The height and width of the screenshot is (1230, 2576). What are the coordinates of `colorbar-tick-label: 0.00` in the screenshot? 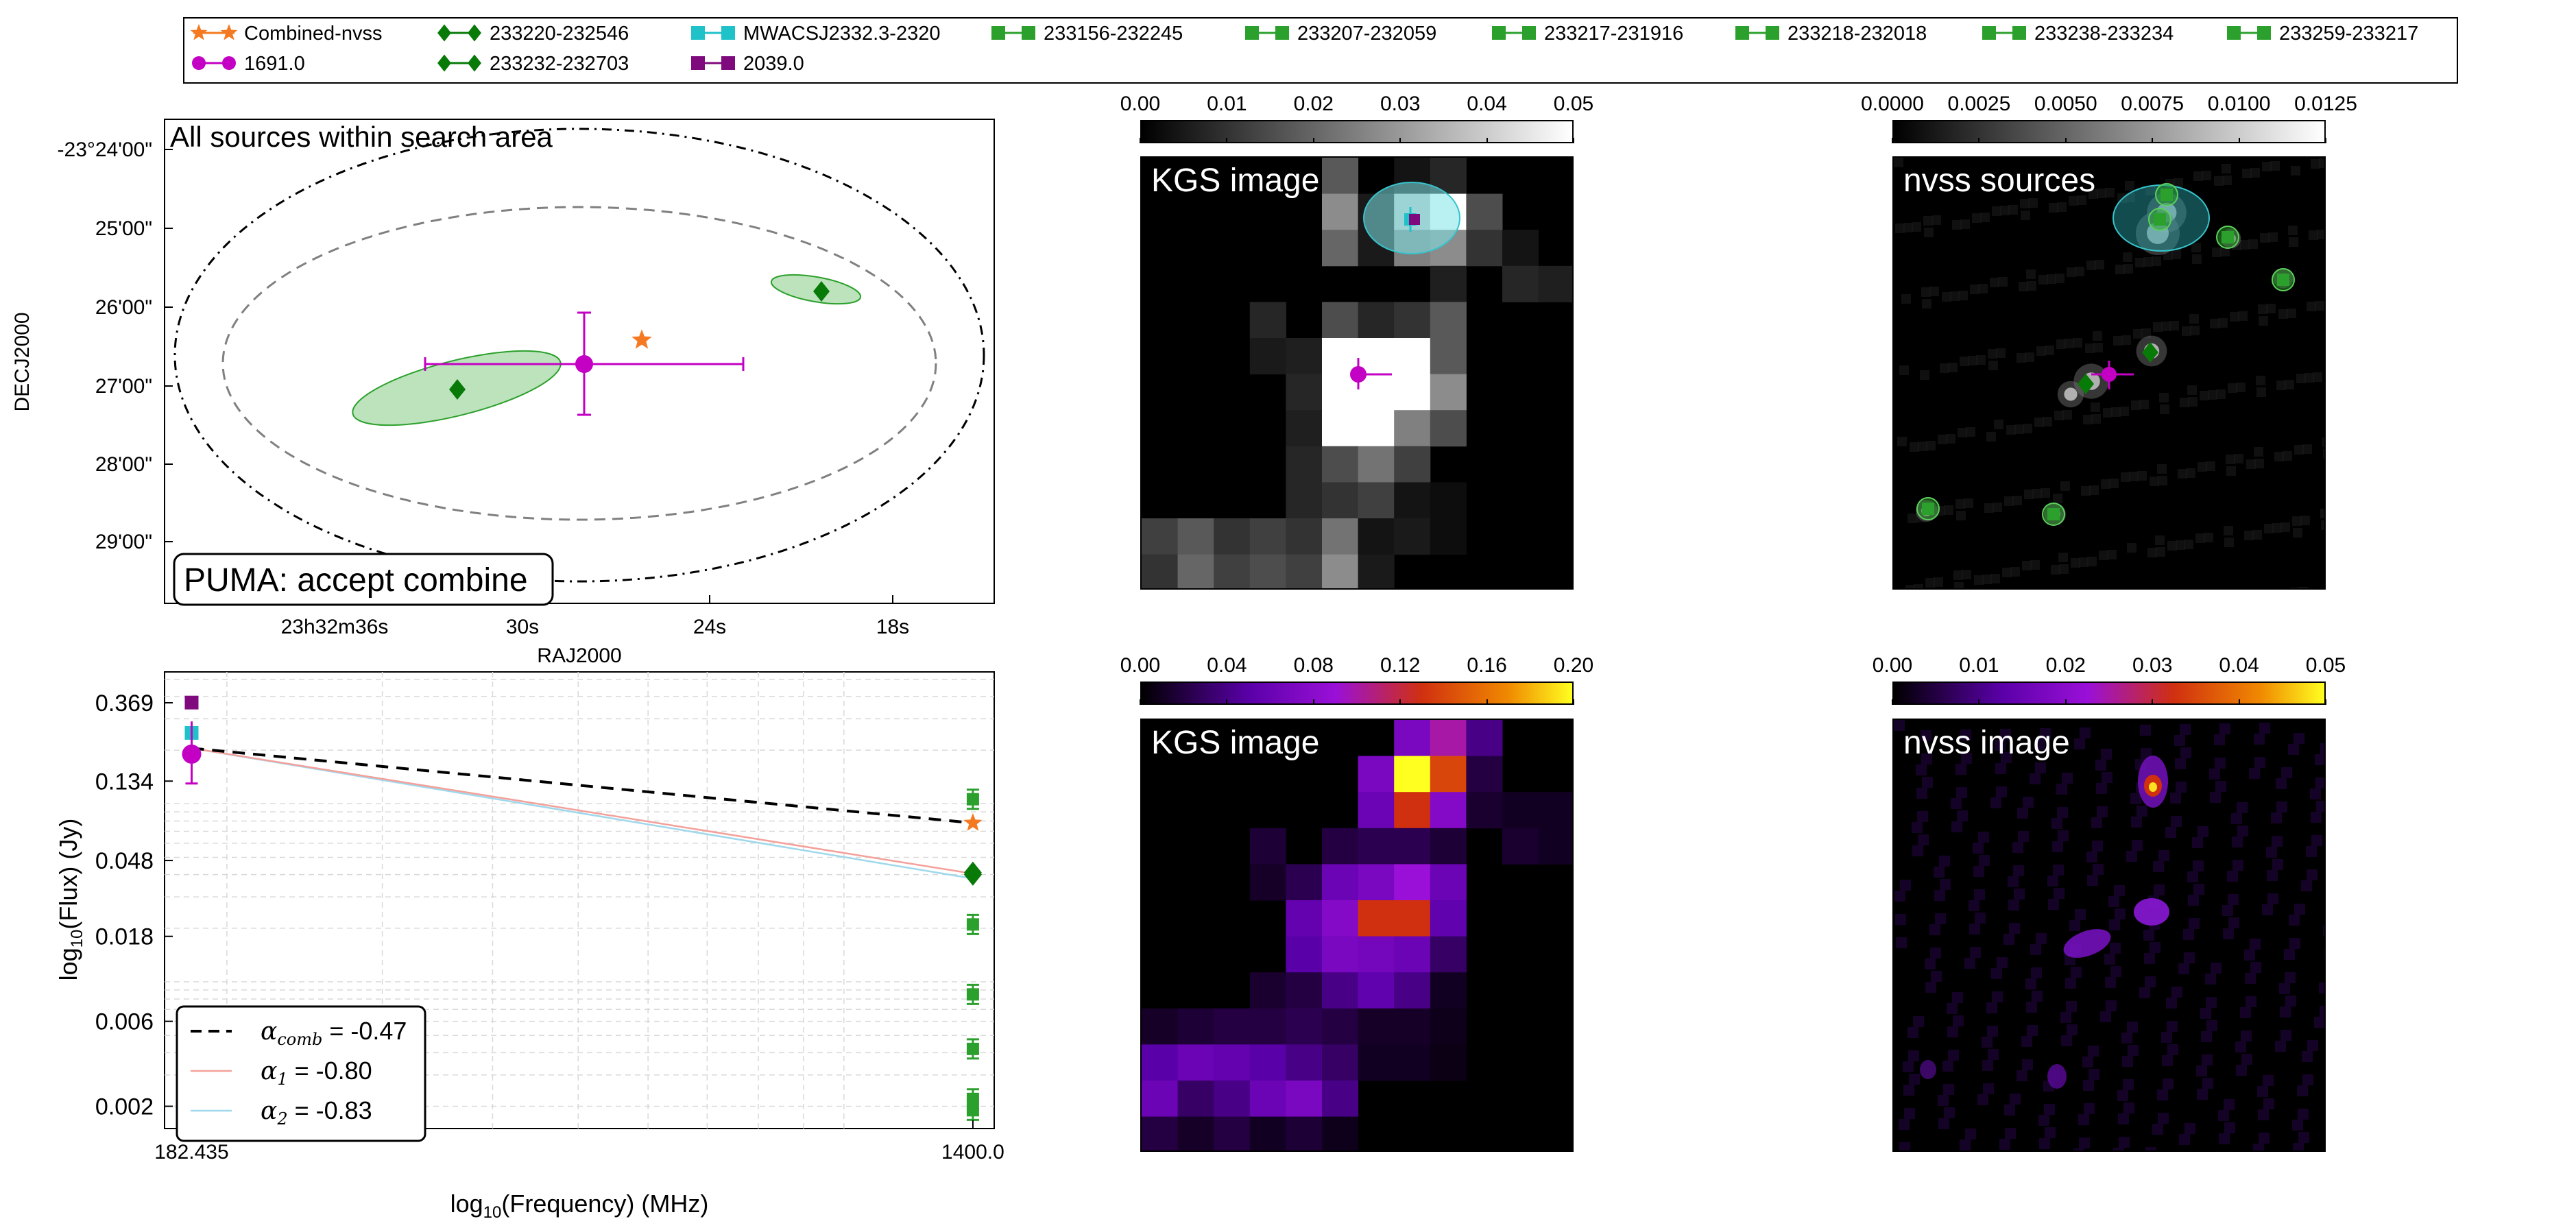 It's located at (1892, 665).